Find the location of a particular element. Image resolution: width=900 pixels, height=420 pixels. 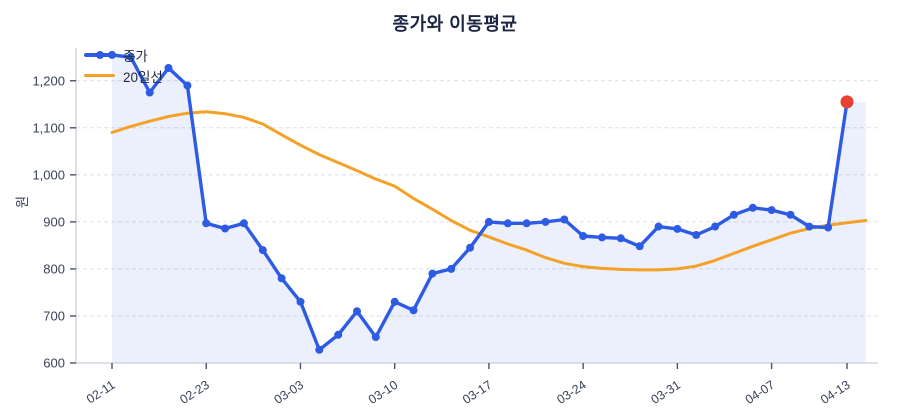

y-axis-label: 원 is located at coordinates (22, 202).